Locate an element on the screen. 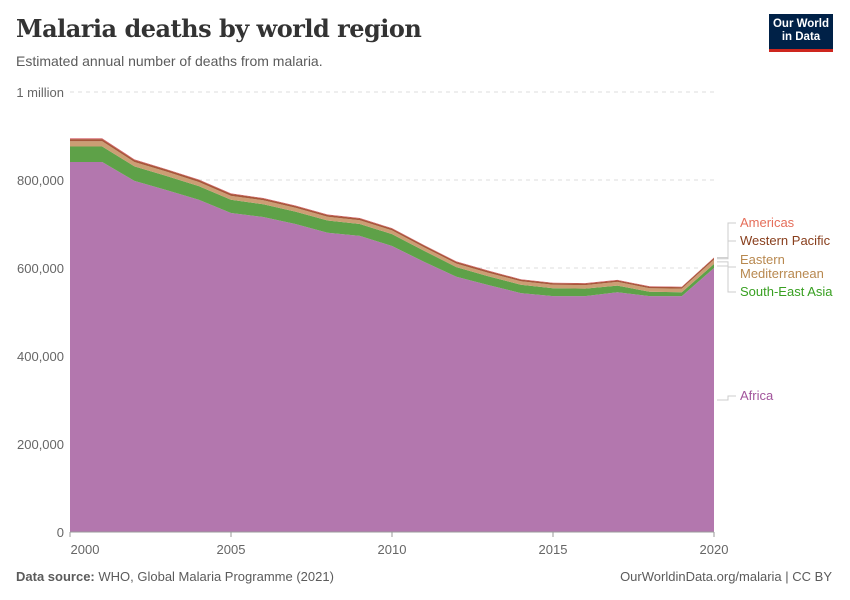 The height and width of the screenshot is (600, 850). legend-label: South-East Asia is located at coordinates (786, 291).